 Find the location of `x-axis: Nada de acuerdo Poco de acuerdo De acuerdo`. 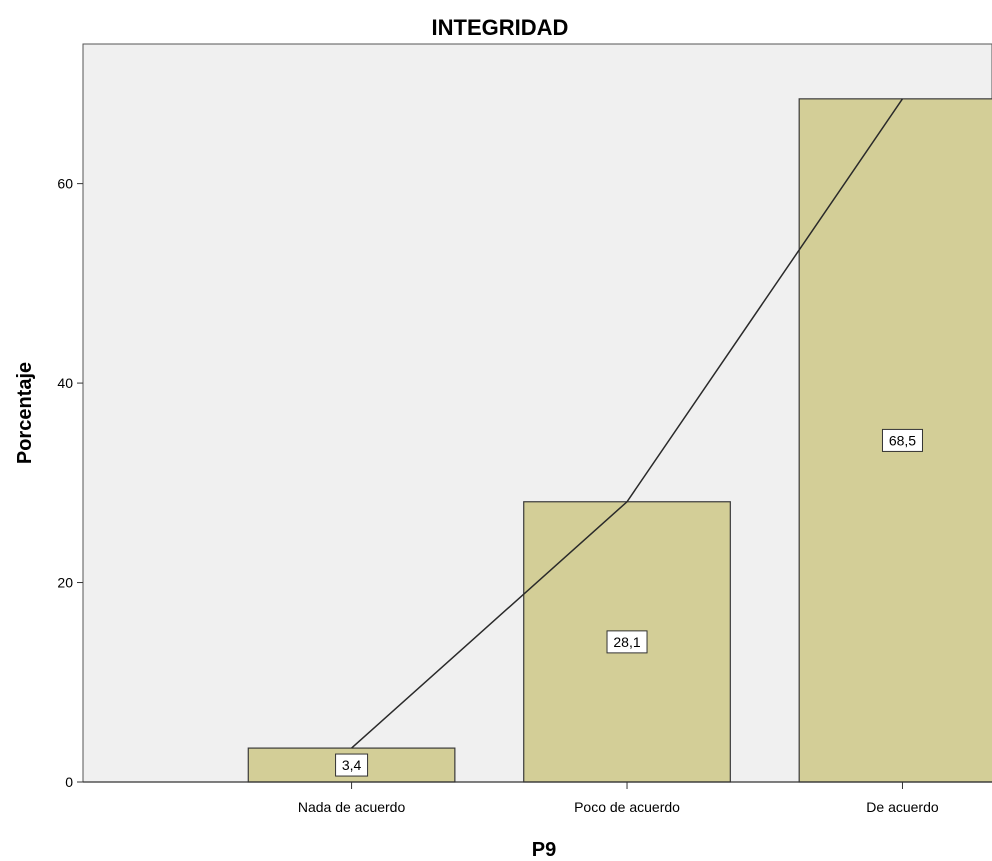

x-axis: Nada de acuerdo Poco de acuerdo De acuerdo is located at coordinates (537, 798).